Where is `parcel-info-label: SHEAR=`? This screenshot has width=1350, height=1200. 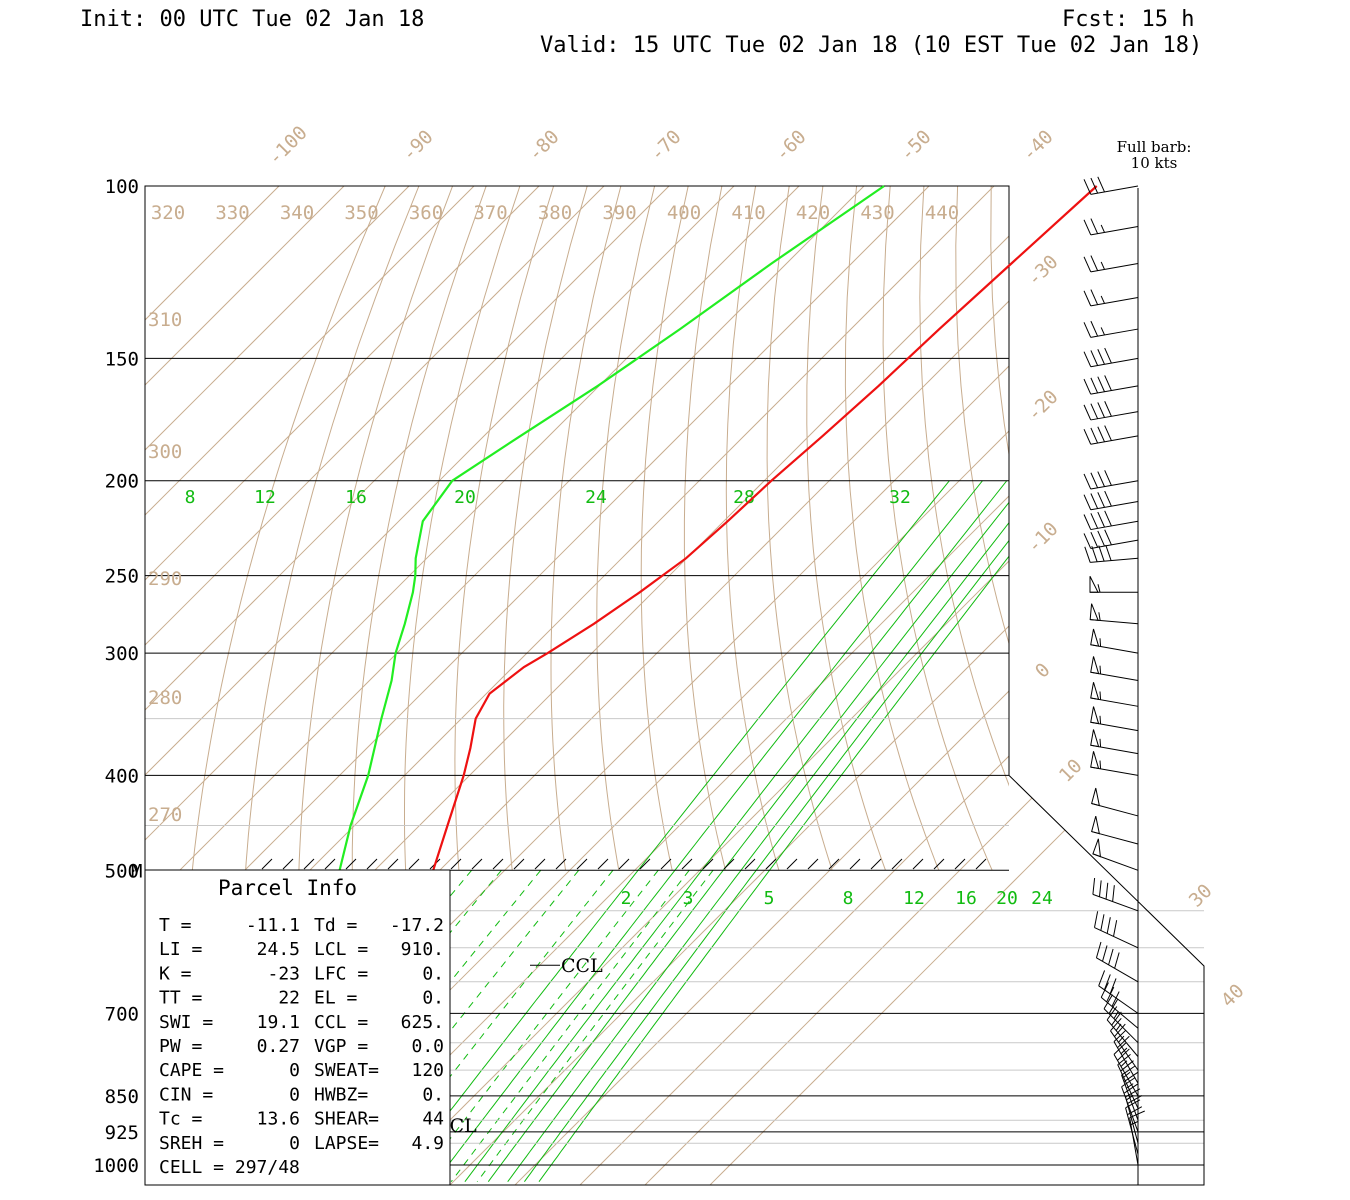
parcel-info-label: SHEAR= is located at coordinates (346, 1119).